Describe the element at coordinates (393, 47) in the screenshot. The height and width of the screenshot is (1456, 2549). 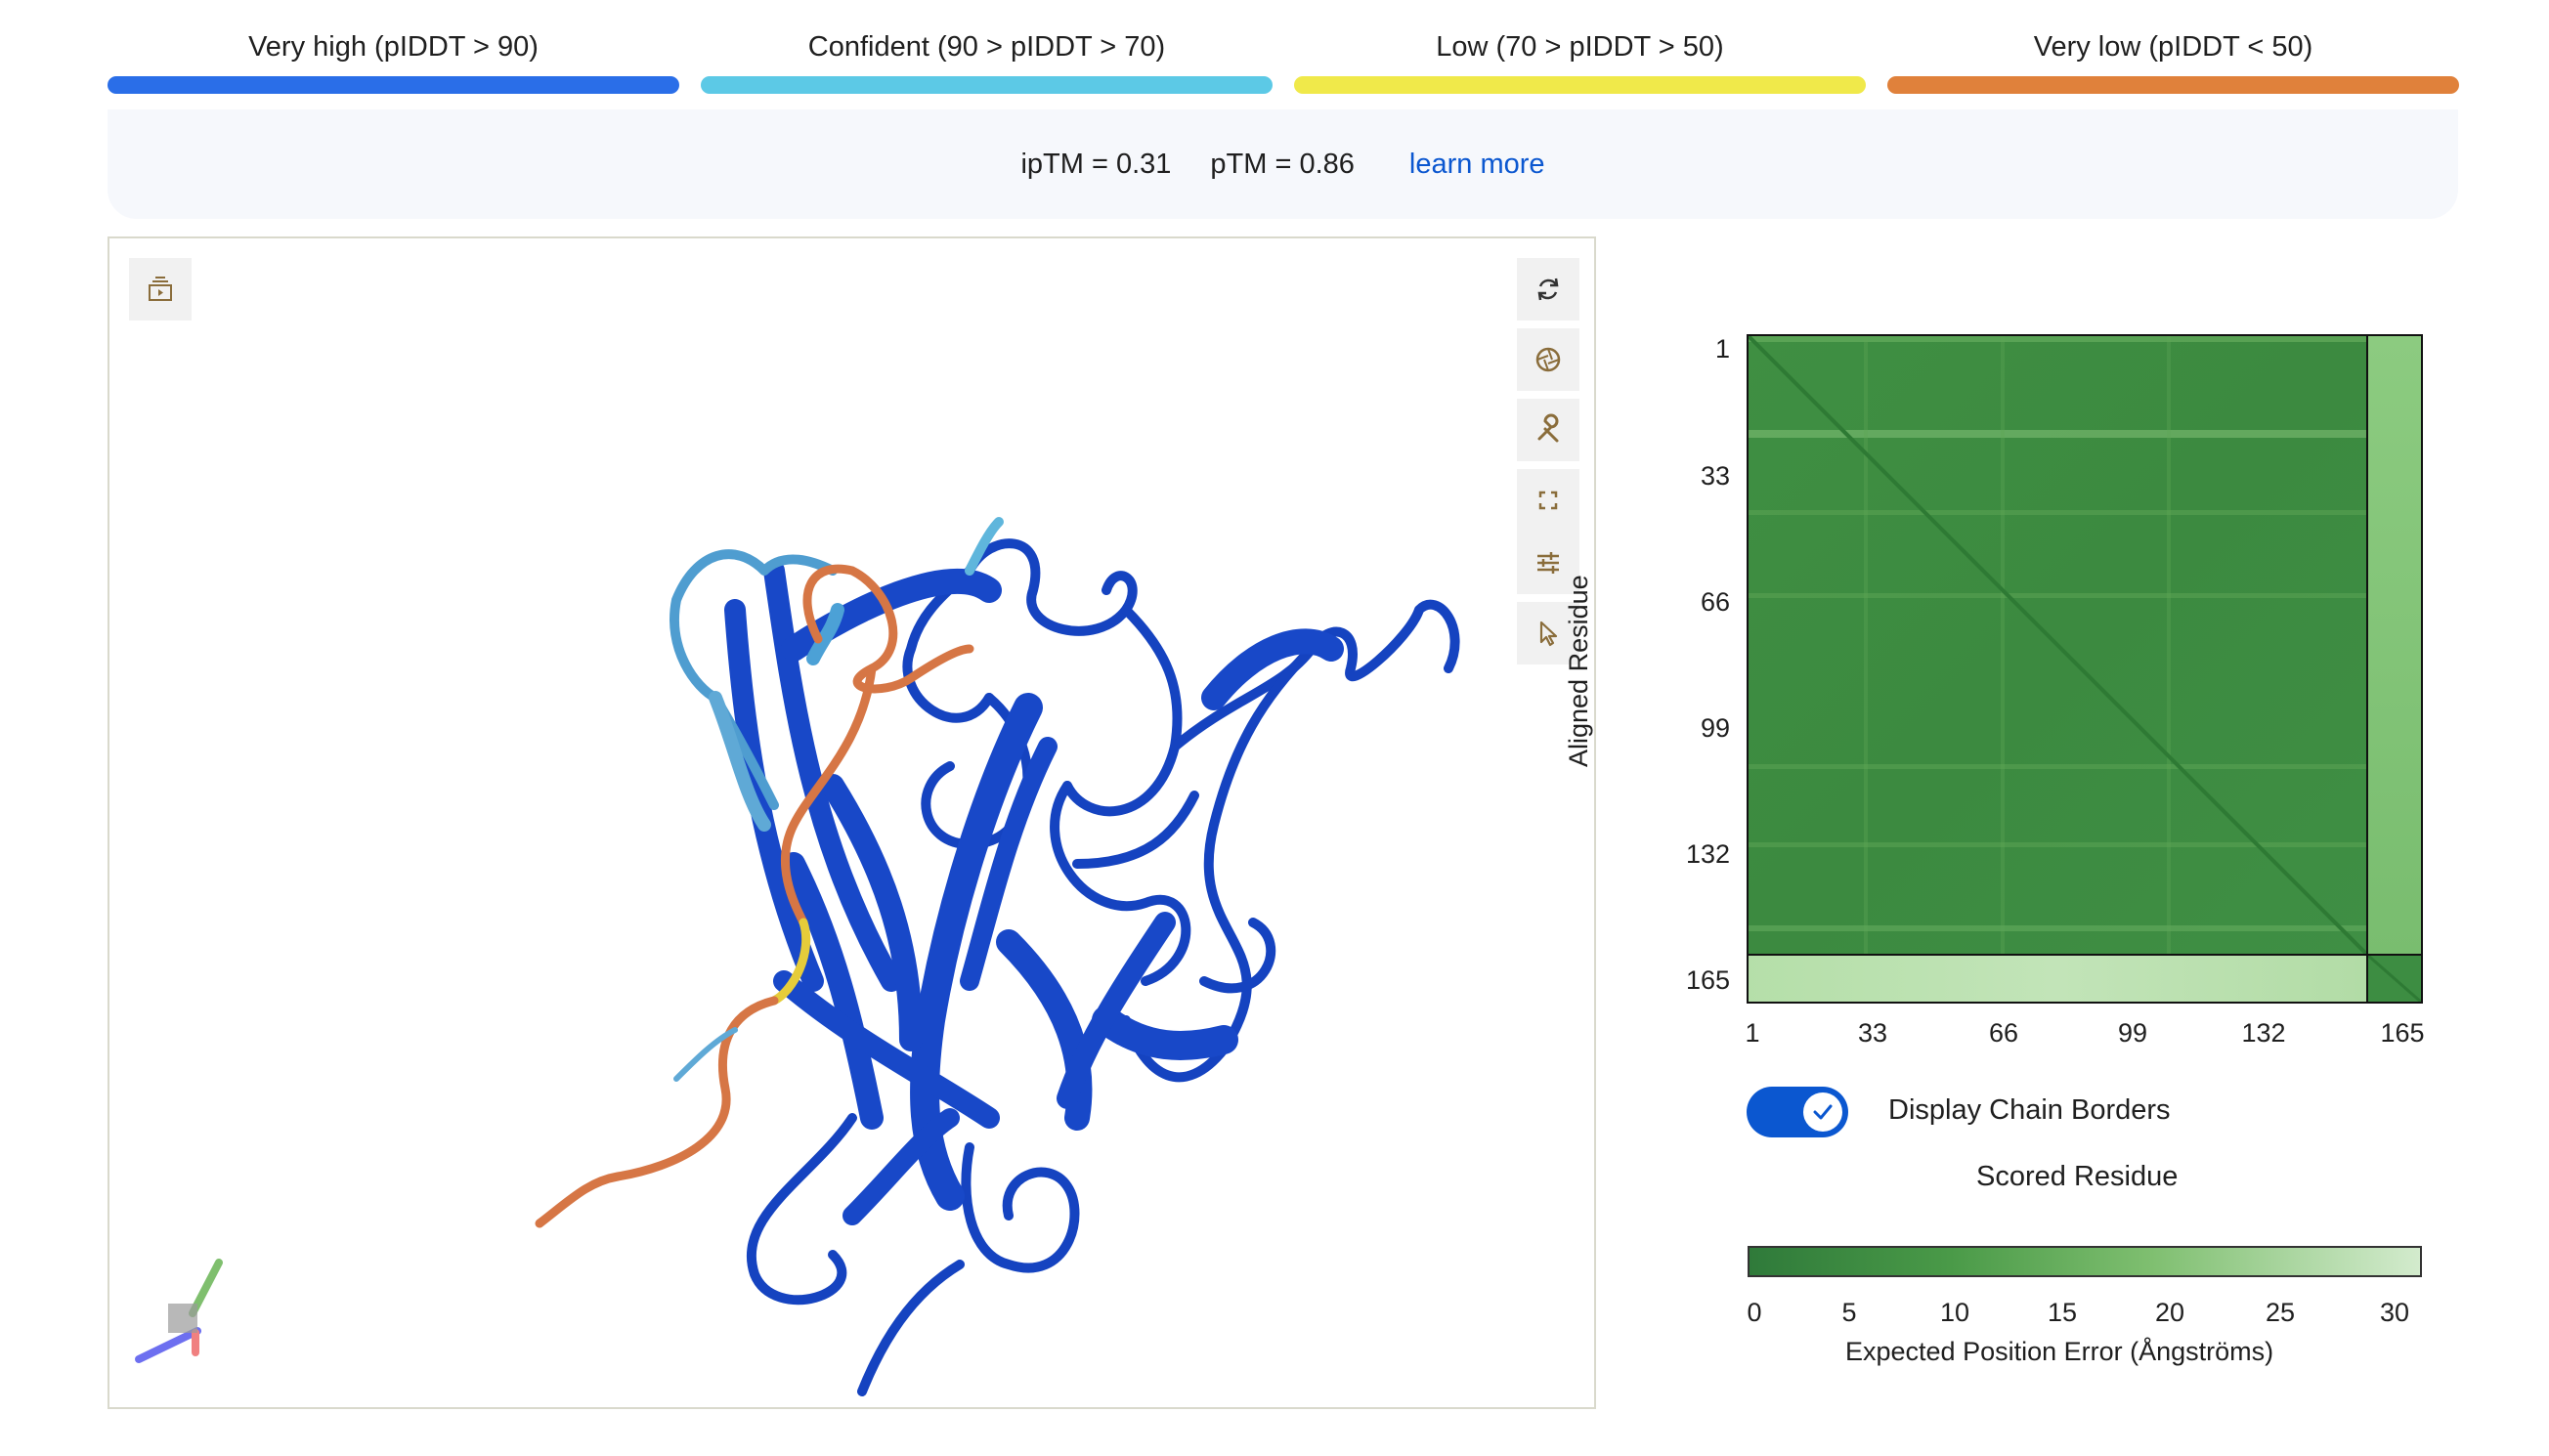
I see `legend-label: Very high (pIDDT > 90)` at that location.